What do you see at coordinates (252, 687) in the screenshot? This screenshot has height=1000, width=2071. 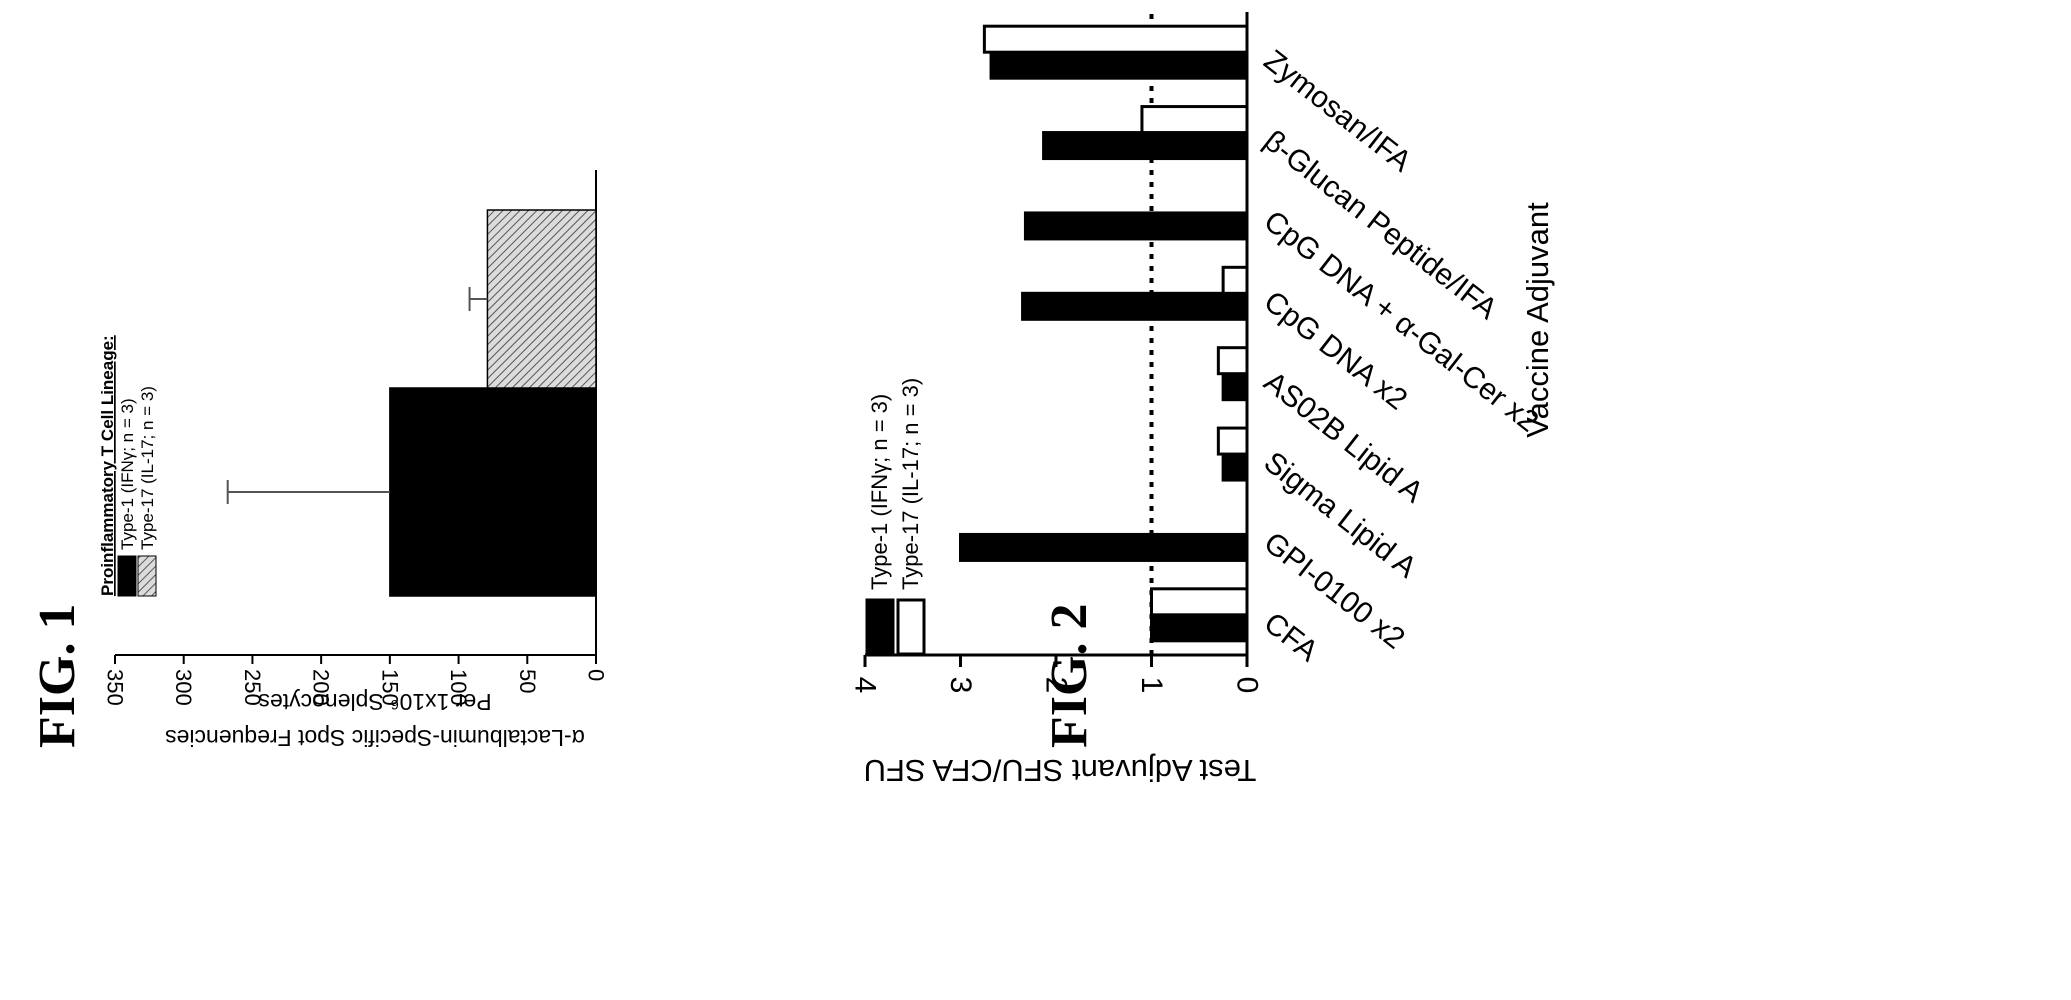 I see `fig1-tick-label: 250` at bounding box center [252, 687].